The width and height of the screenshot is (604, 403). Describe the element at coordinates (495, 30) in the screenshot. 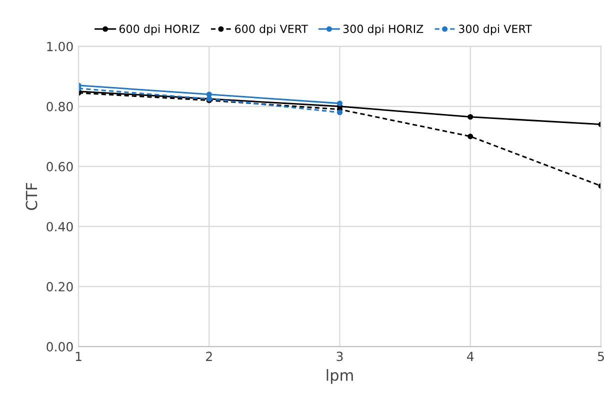

I see `legend-label: 300 dpi VERT` at that location.